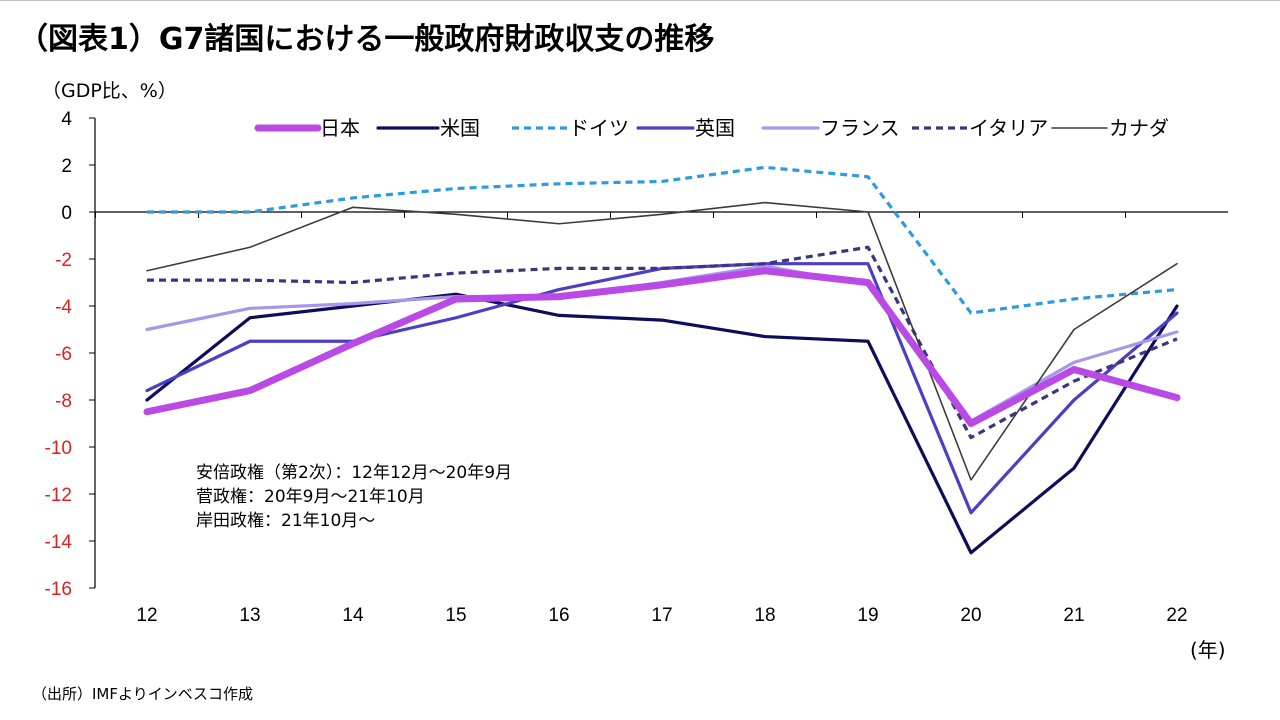  I want to click on x-tick-label: 22, so click(1176, 615).